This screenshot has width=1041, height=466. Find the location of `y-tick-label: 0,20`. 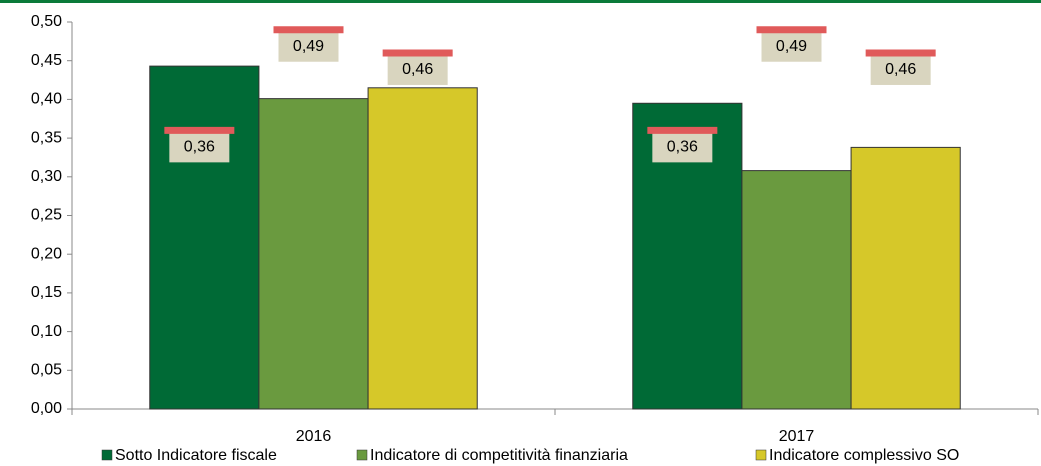

y-tick-label: 0,20 is located at coordinates (46, 253).